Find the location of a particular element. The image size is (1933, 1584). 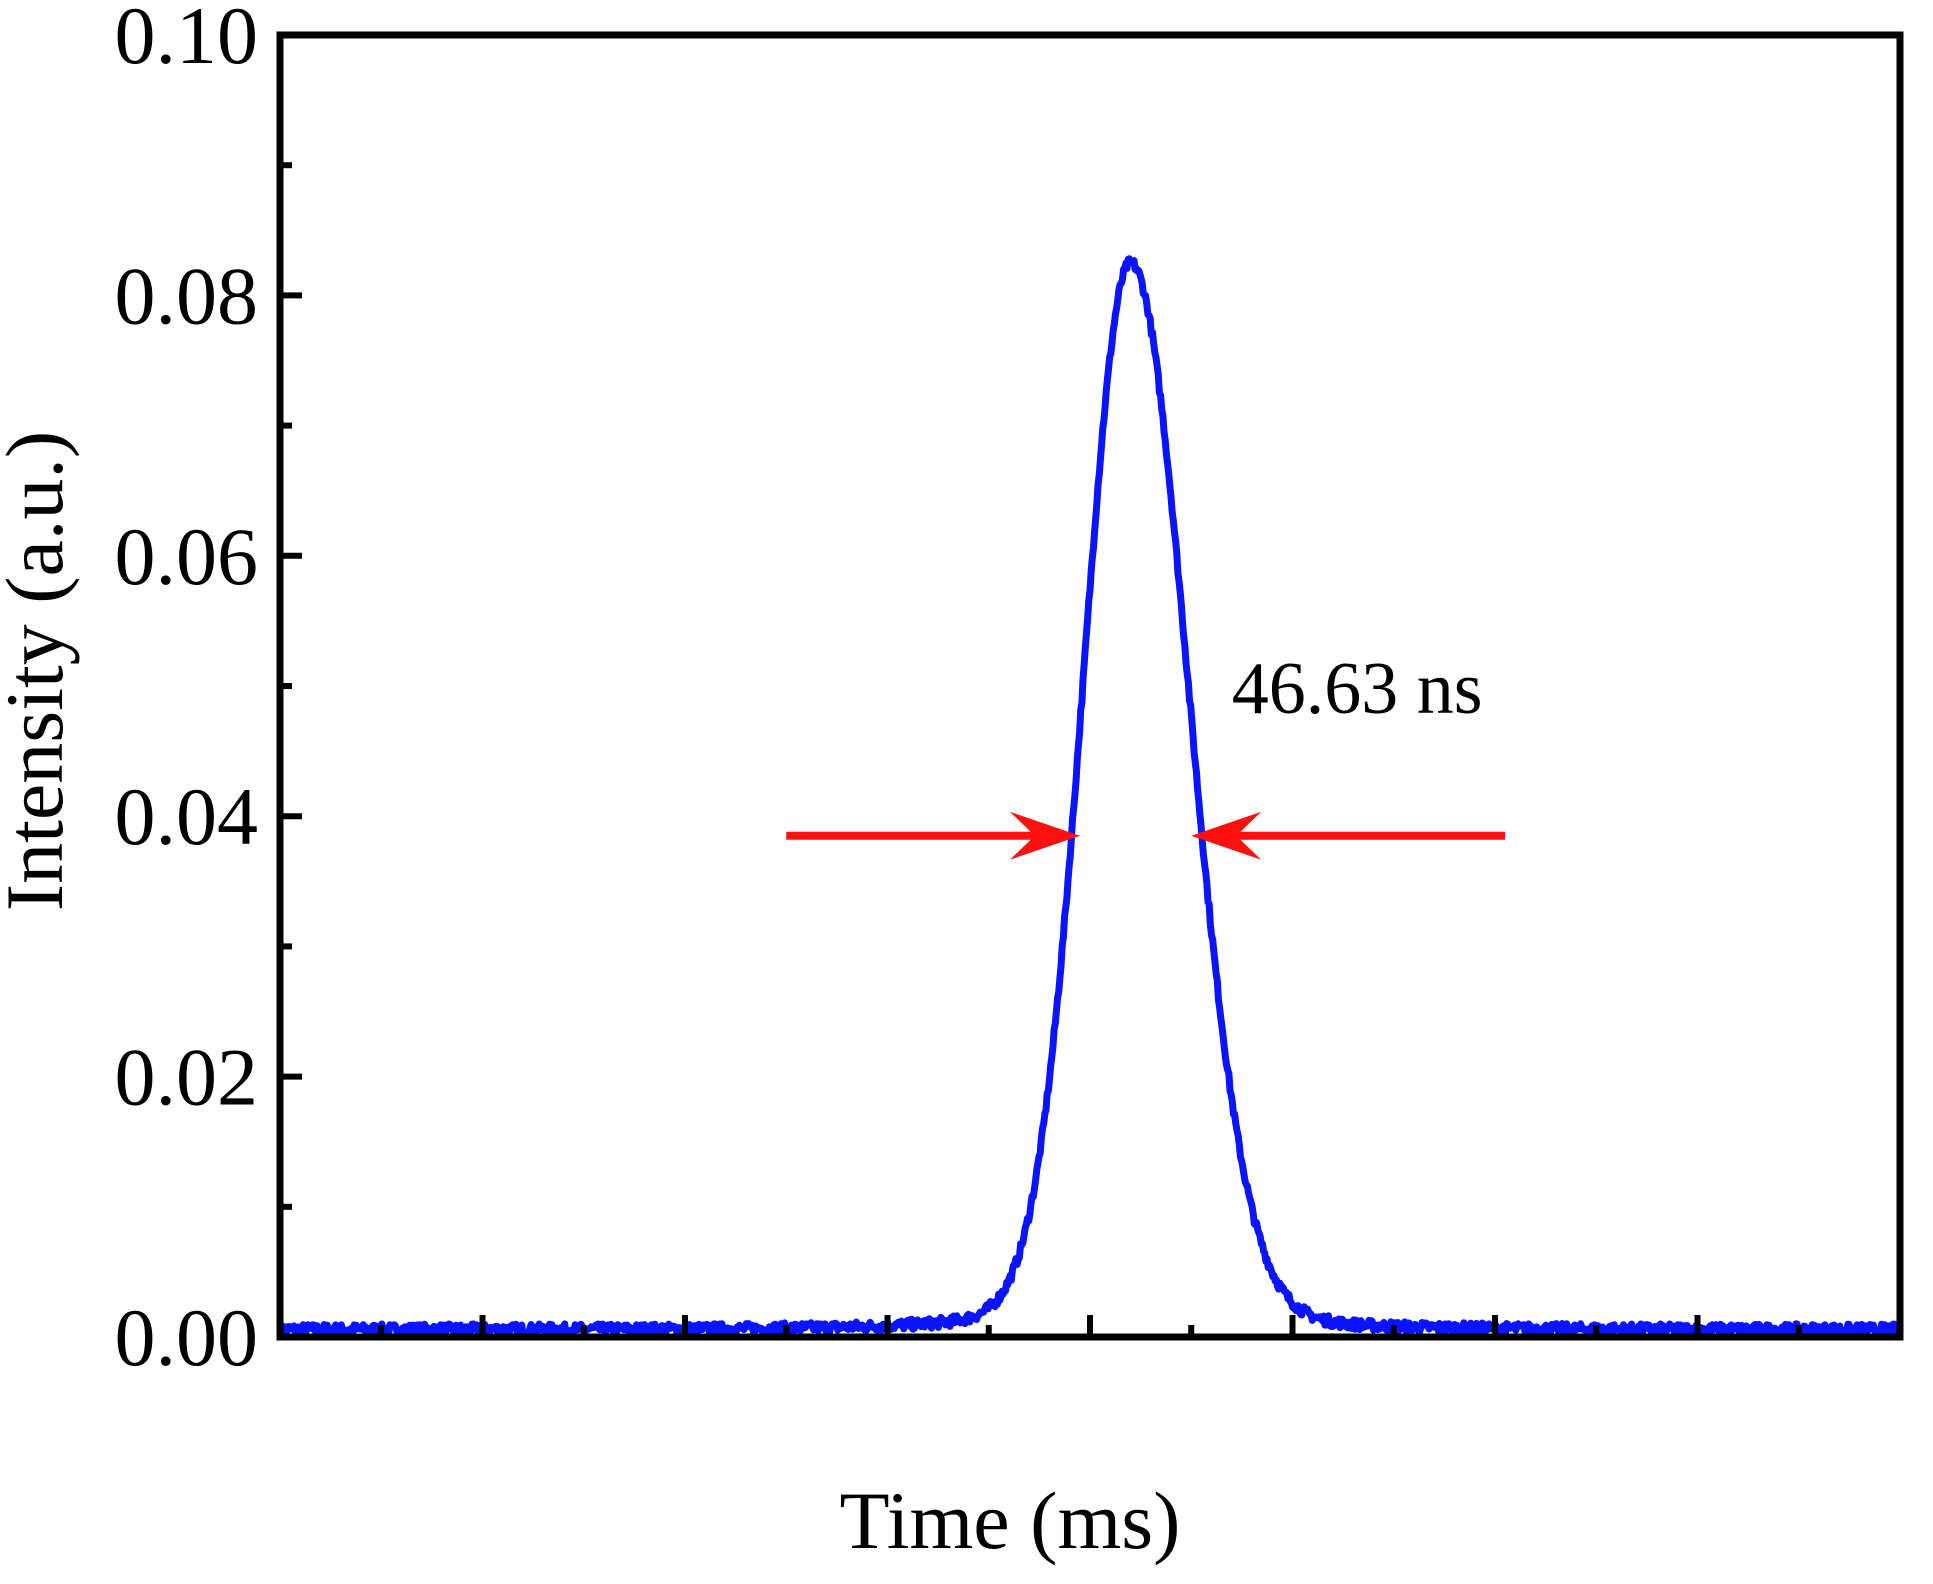

y-tick-label: 0.02 is located at coordinates (187, 1077).